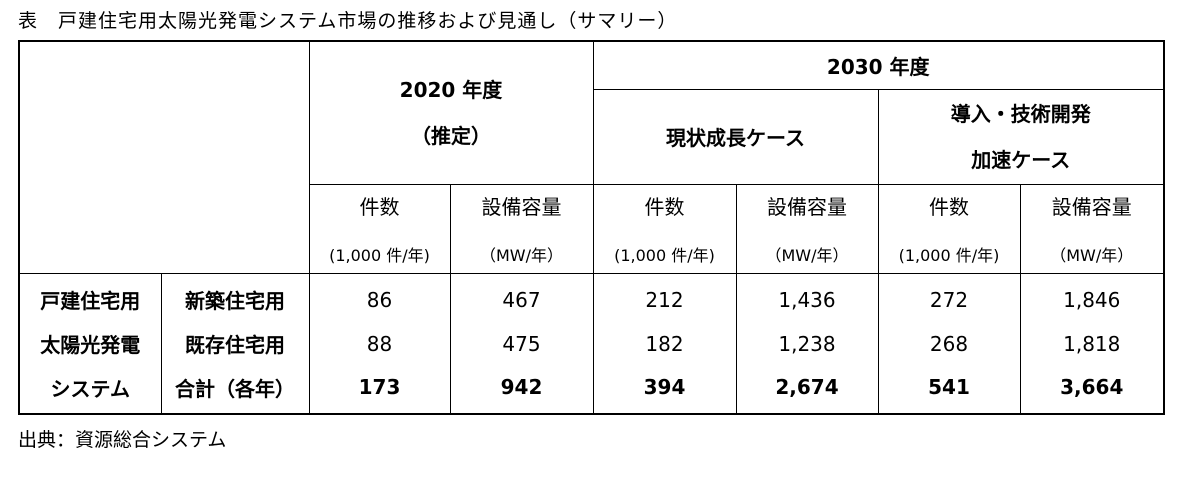 Image resolution: width=1192 pixels, height=480 pixels. Describe the element at coordinates (235, 343) in the screenshot. I see `row-label: 既存住宅用` at that location.